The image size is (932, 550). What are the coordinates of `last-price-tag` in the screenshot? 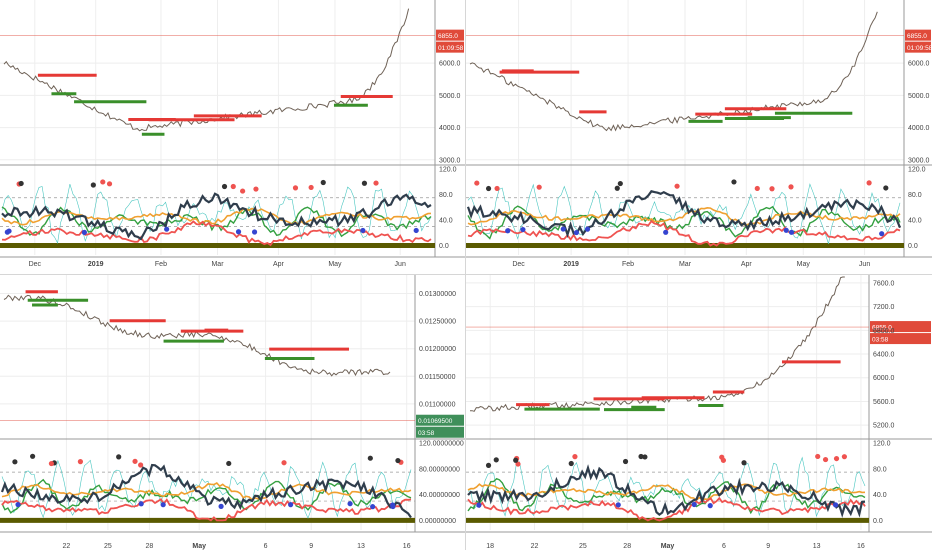 It's located at (450, 35).